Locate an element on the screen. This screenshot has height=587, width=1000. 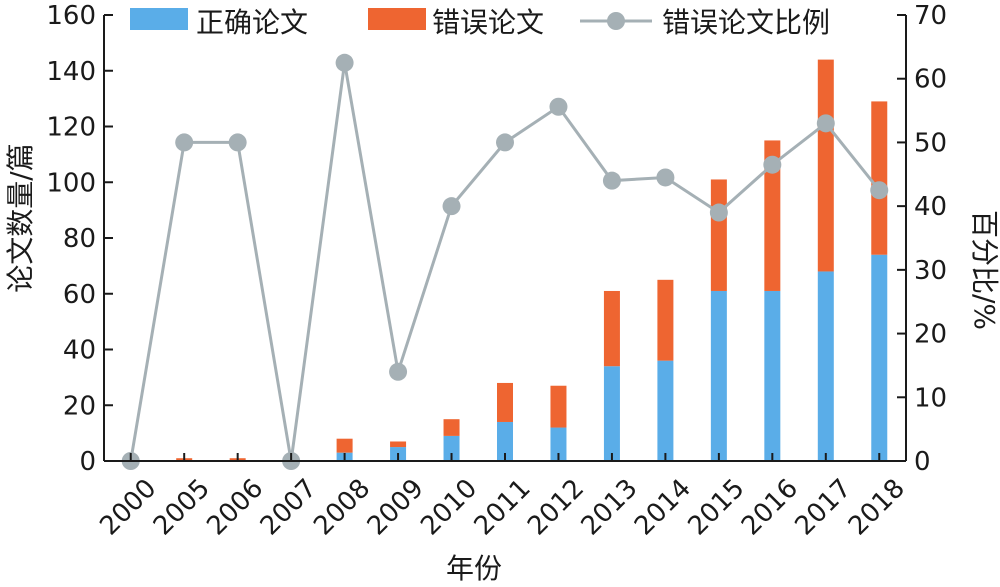
bar-correct-2011 is located at coordinates (505, 441).